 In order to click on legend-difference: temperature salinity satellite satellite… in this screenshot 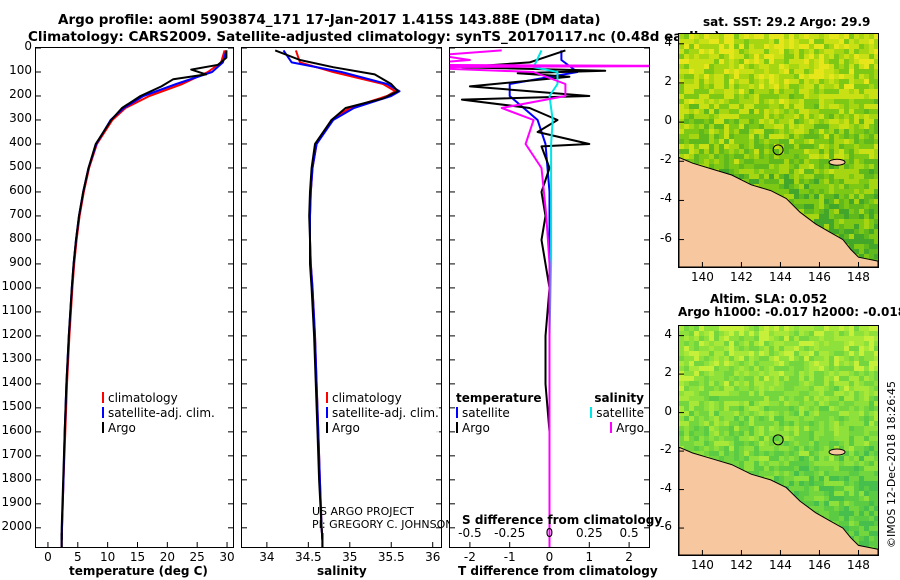, I will do `click(550, 413)`.